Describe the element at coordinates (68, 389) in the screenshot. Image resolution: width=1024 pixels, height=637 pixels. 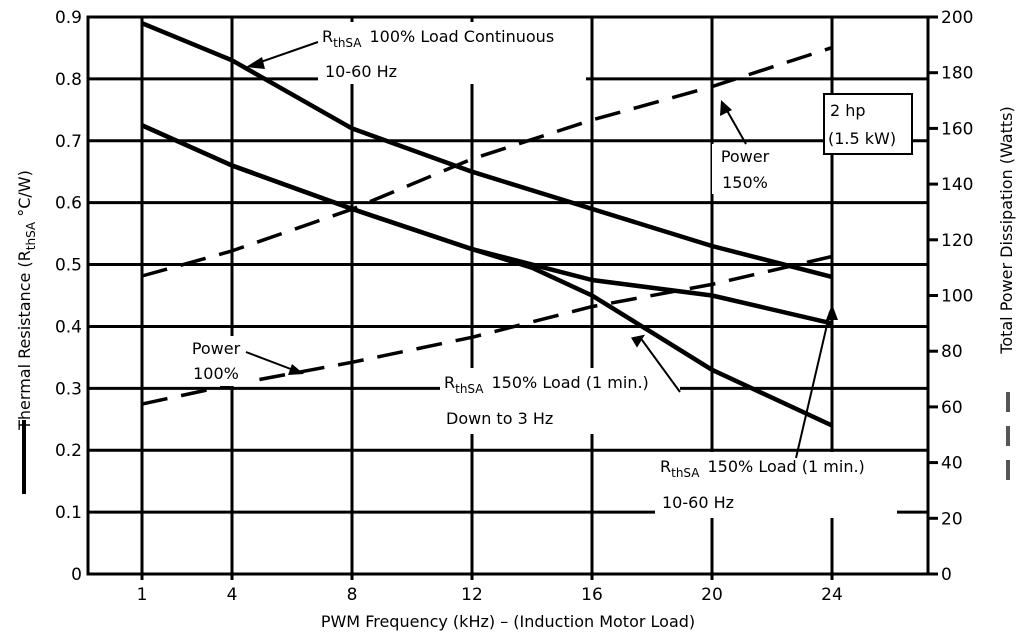
I see `y-left-tick-label-3: 0.3` at that location.